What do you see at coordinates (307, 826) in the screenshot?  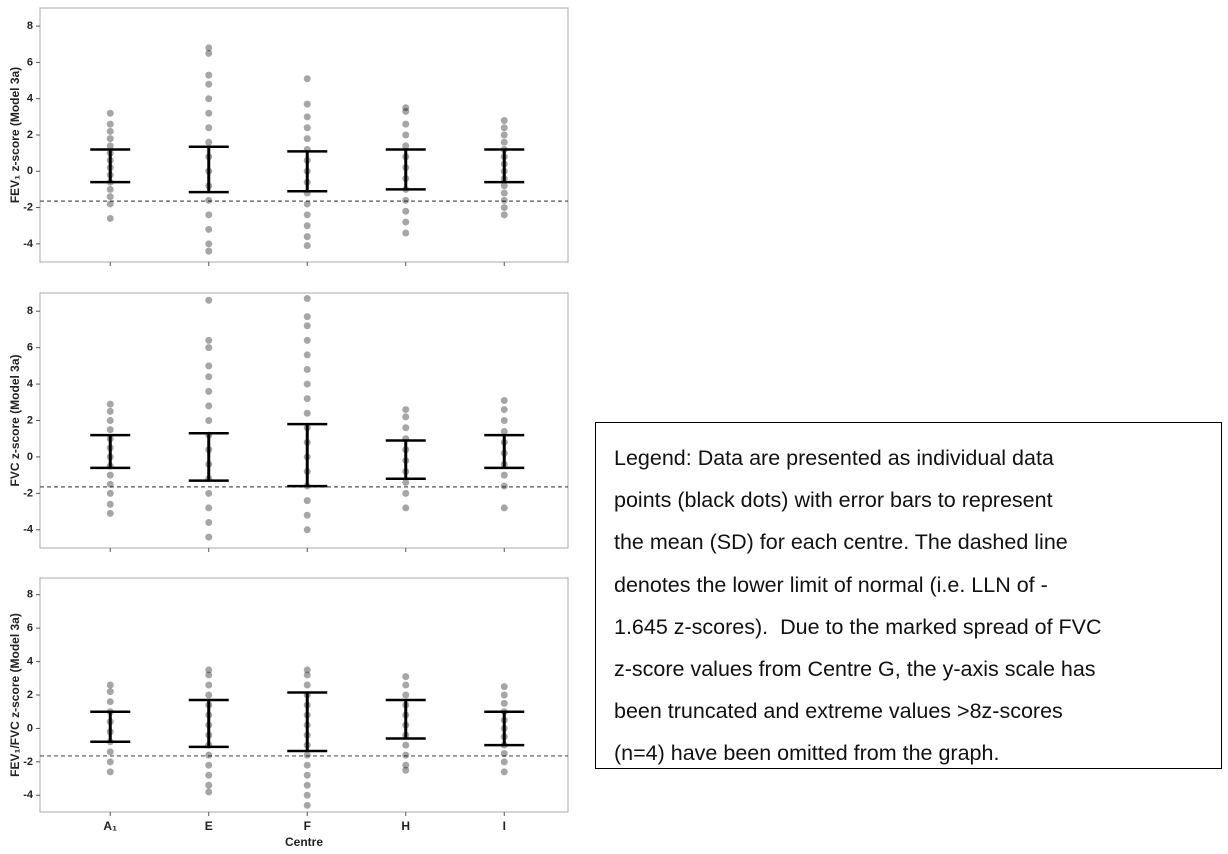 I see `x-tick-label: F` at bounding box center [307, 826].